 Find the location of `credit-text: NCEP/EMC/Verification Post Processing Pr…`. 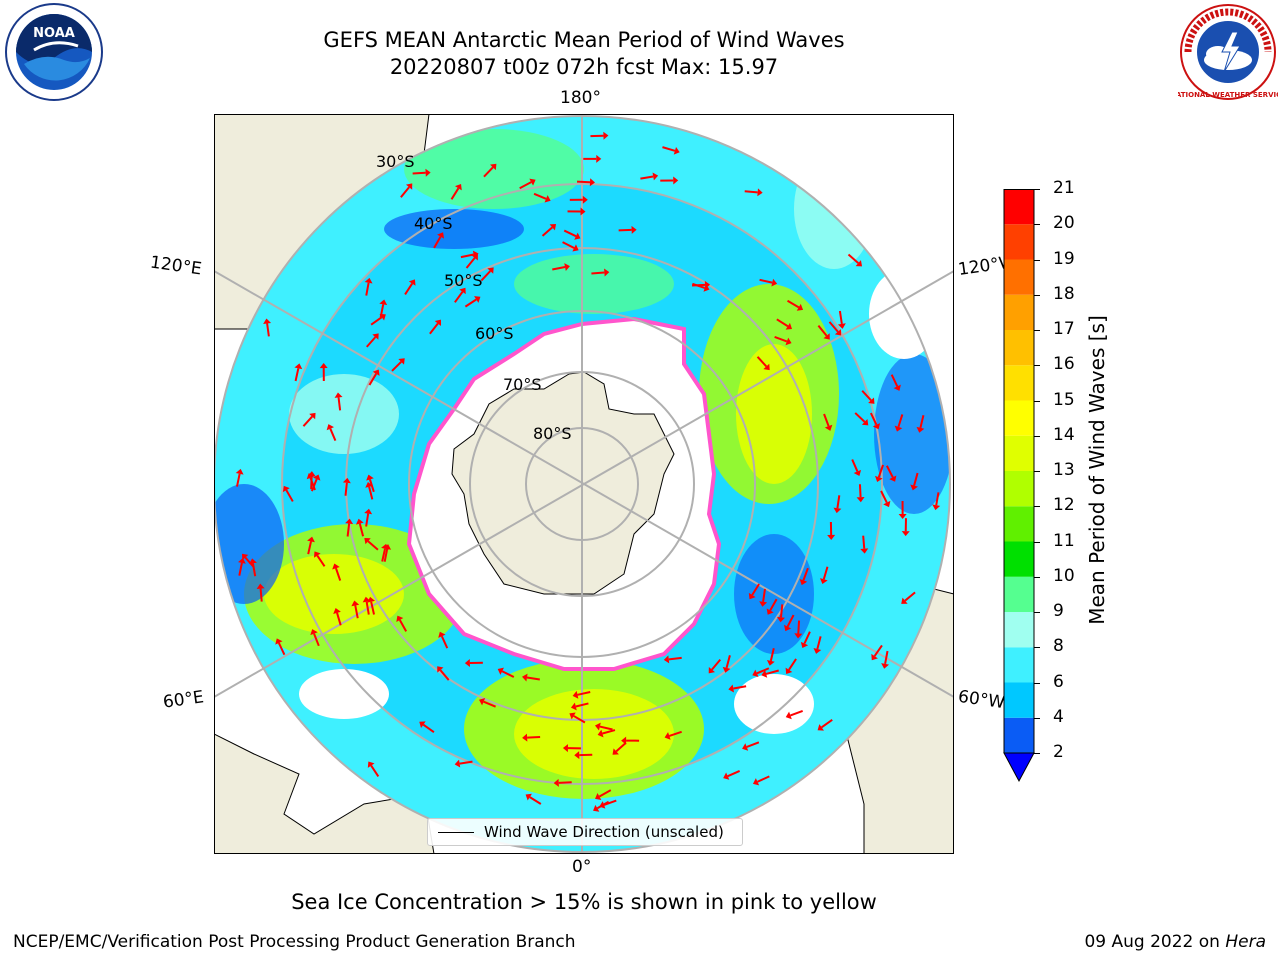

credit-text: NCEP/EMC/Verification Post Processing Pr… is located at coordinates (294, 942).